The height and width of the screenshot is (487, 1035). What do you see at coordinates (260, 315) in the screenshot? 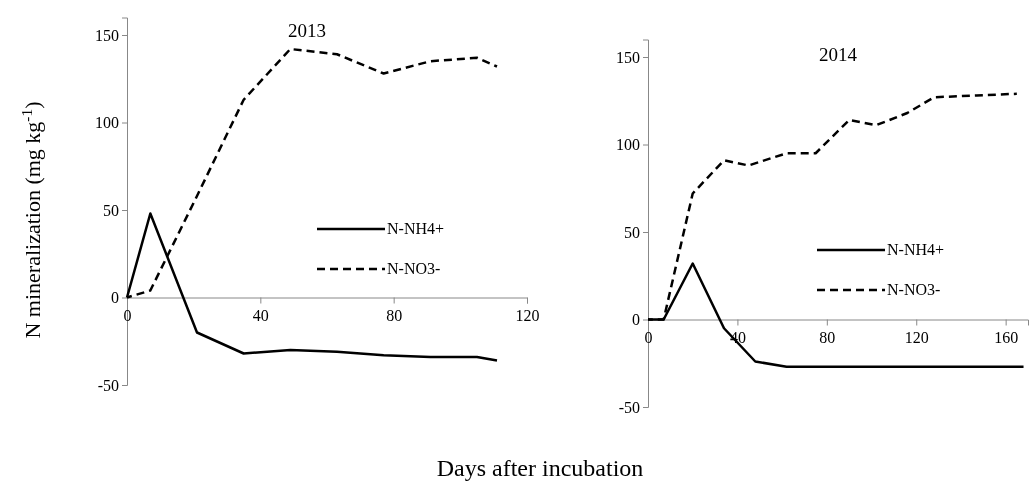
I see `x-tick-label: 40` at bounding box center [260, 315].